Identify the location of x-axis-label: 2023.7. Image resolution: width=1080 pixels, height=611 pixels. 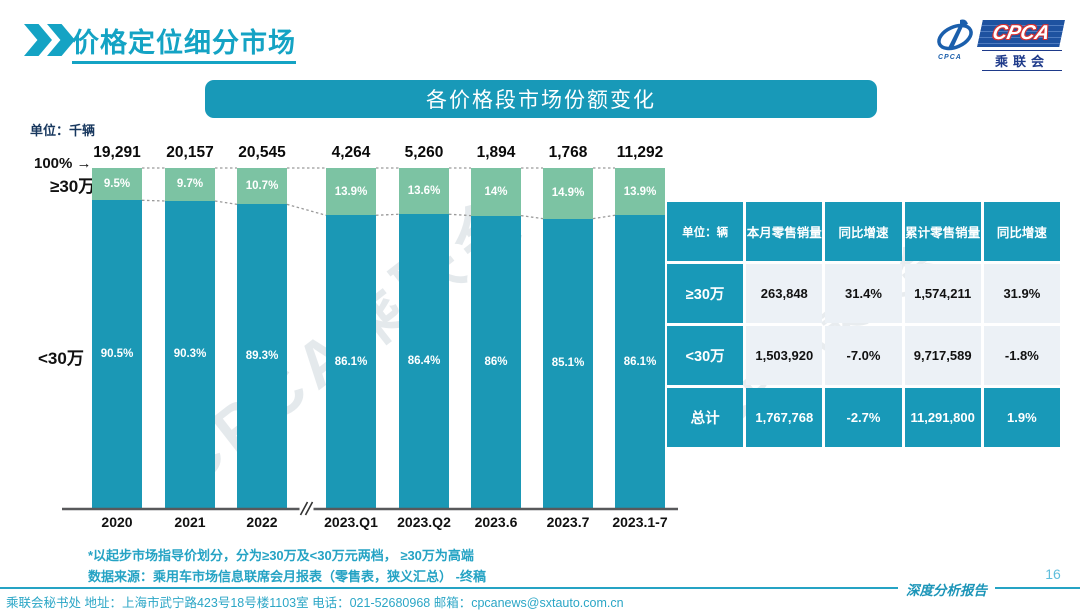
(568, 522).